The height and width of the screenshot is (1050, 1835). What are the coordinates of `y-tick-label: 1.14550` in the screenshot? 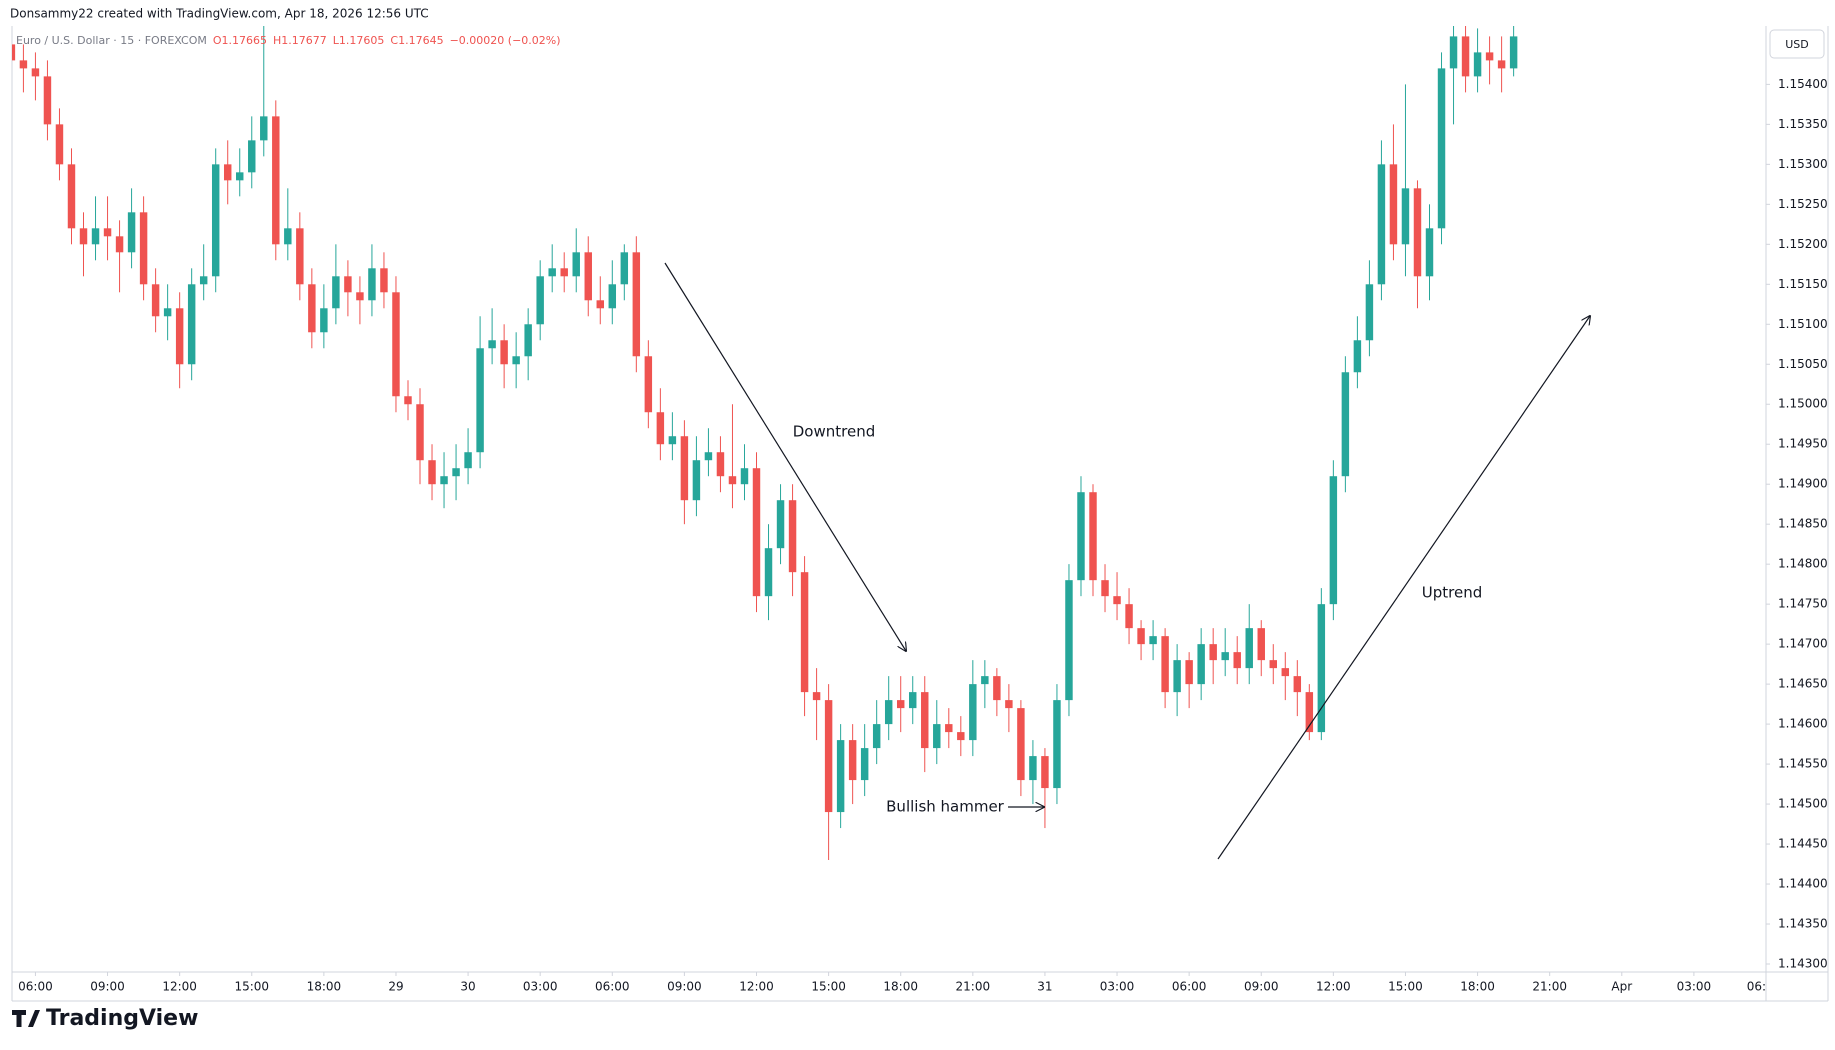 It's located at (1803, 764).